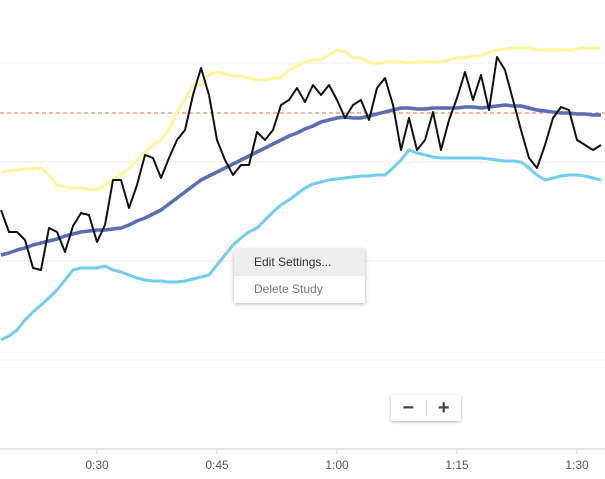 The width and height of the screenshot is (605, 479). I want to click on menu-item: Delete Study, so click(288, 289).